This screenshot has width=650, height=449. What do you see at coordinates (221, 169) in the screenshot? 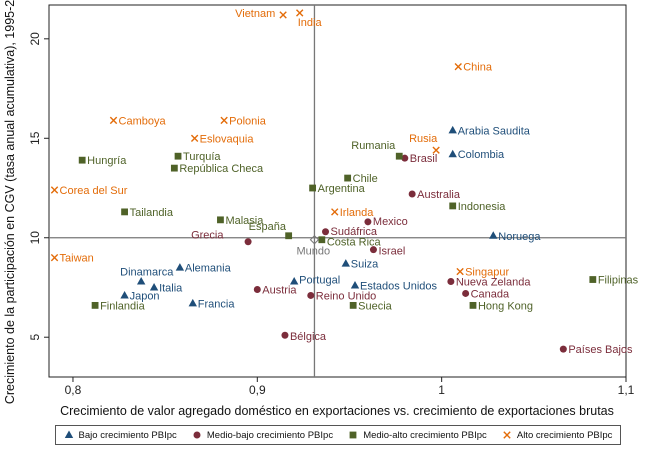
I see `point-label: República Checa` at bounding box center [221, 169].